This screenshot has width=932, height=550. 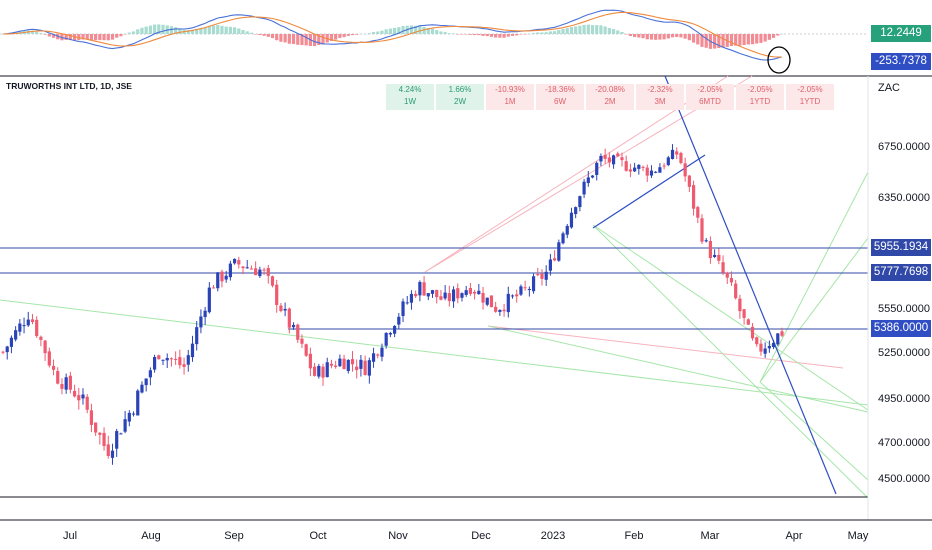 What do you see at coordinates (710, 101) in the screenshot?
I see `performance-period: 6MTD` at bounding box center [710, 101].